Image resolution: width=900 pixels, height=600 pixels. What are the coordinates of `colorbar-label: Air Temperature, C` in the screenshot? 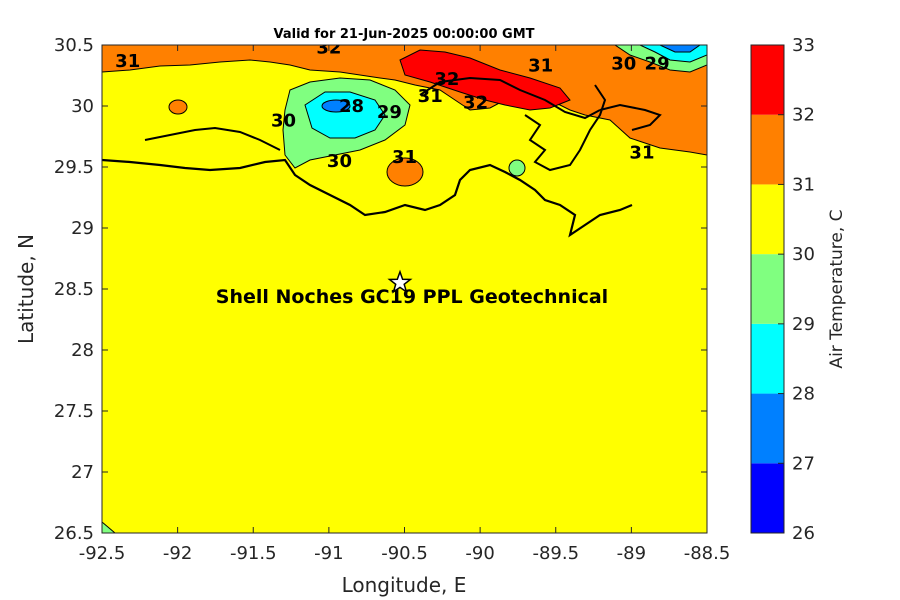 It's located at (837, 288).